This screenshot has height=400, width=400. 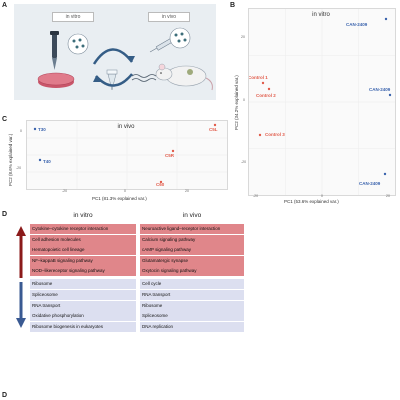 What do you see at coordinates (192, 239) in the screenshot?
I see `pathway-row: Calcium signaling pathway` at bounding box center [192, 239].